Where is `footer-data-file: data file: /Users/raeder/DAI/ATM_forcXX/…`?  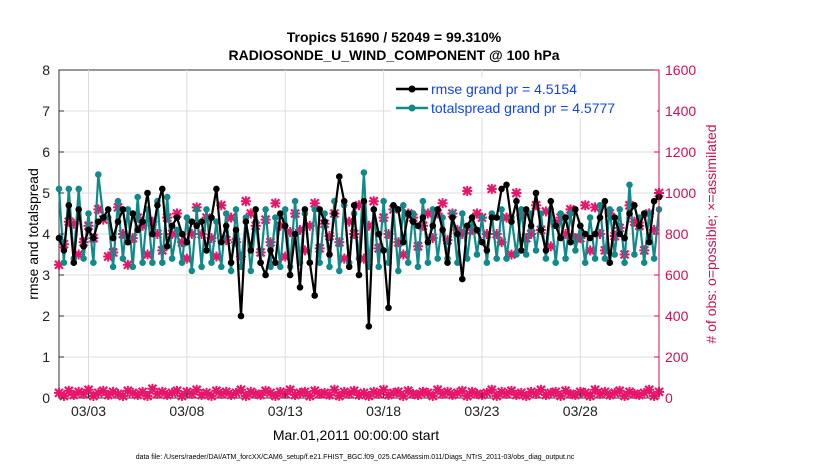
footer-data-file: data file: /Users/raeder/DAI/ATM_forcXX/… is located at coordinates (355, 457).